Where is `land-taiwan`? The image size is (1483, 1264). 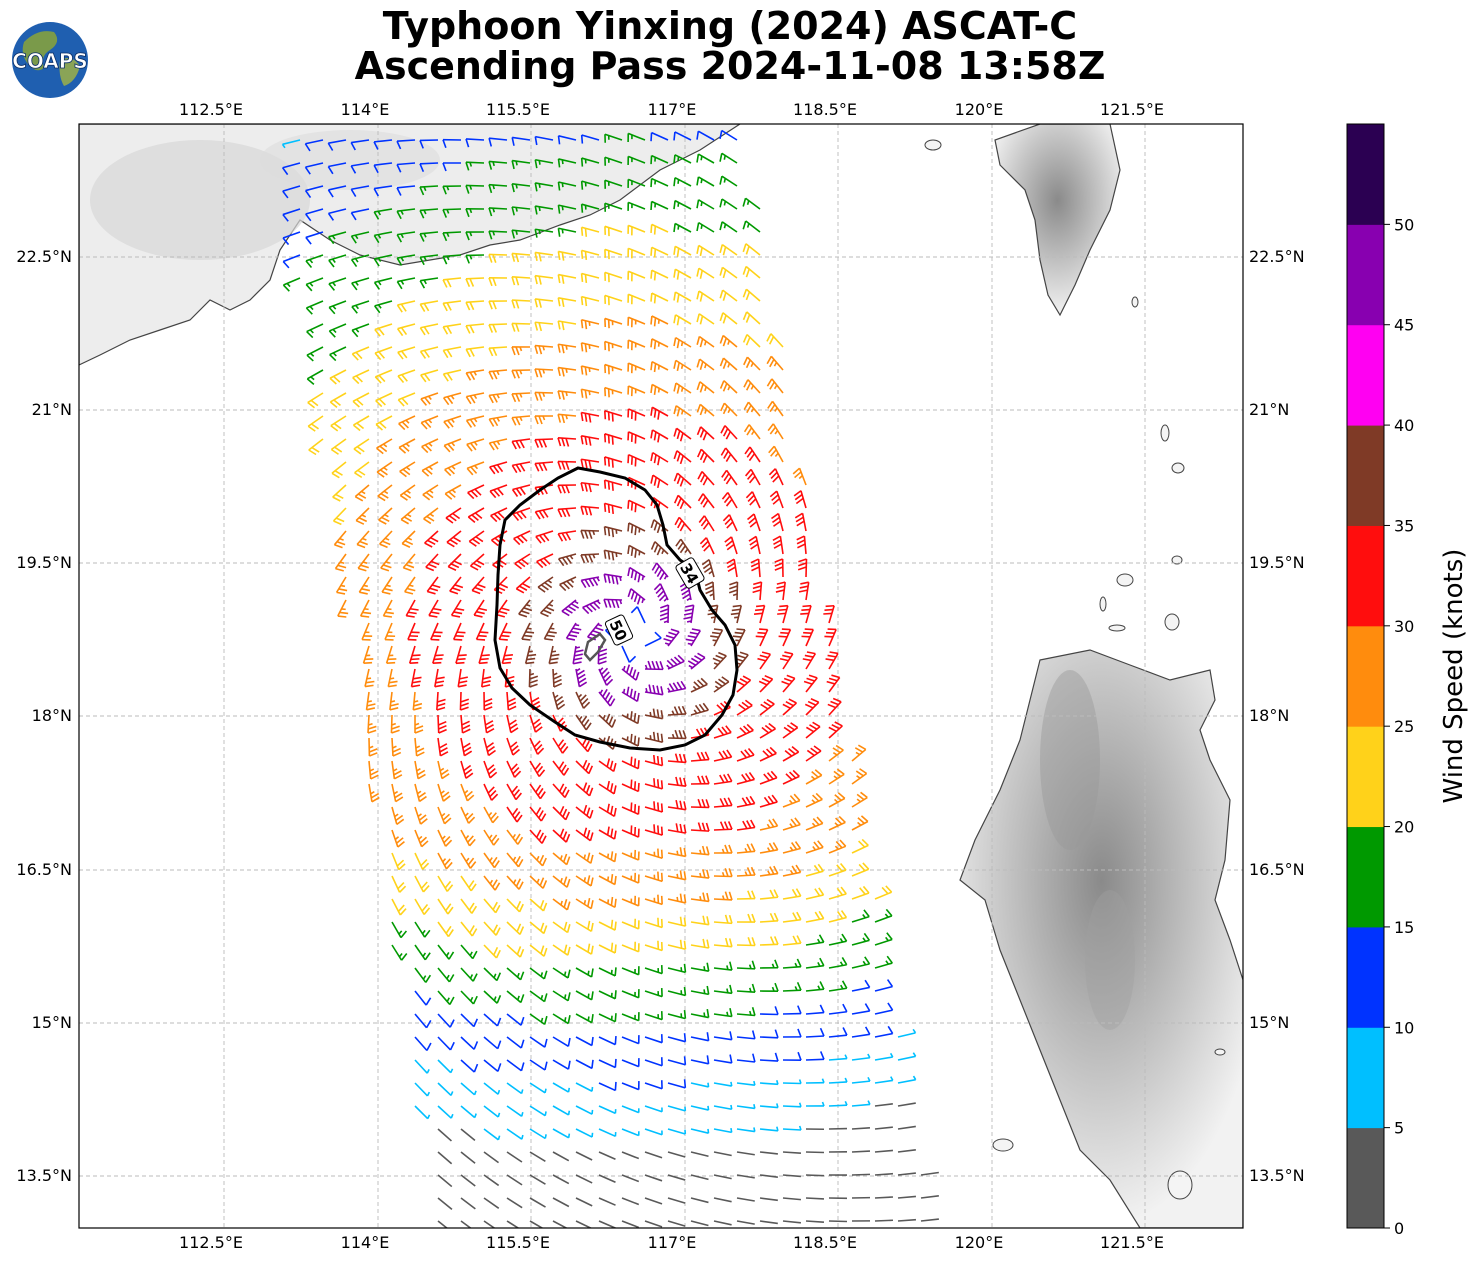 land-taiwan is located at coordinates (1057, 220).